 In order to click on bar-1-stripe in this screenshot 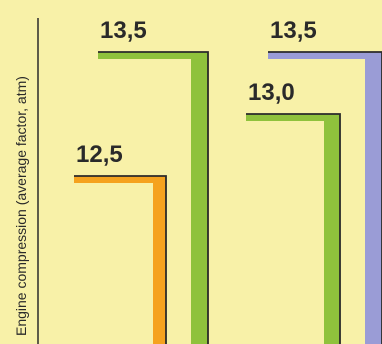, I will do `click(159, 260)`.